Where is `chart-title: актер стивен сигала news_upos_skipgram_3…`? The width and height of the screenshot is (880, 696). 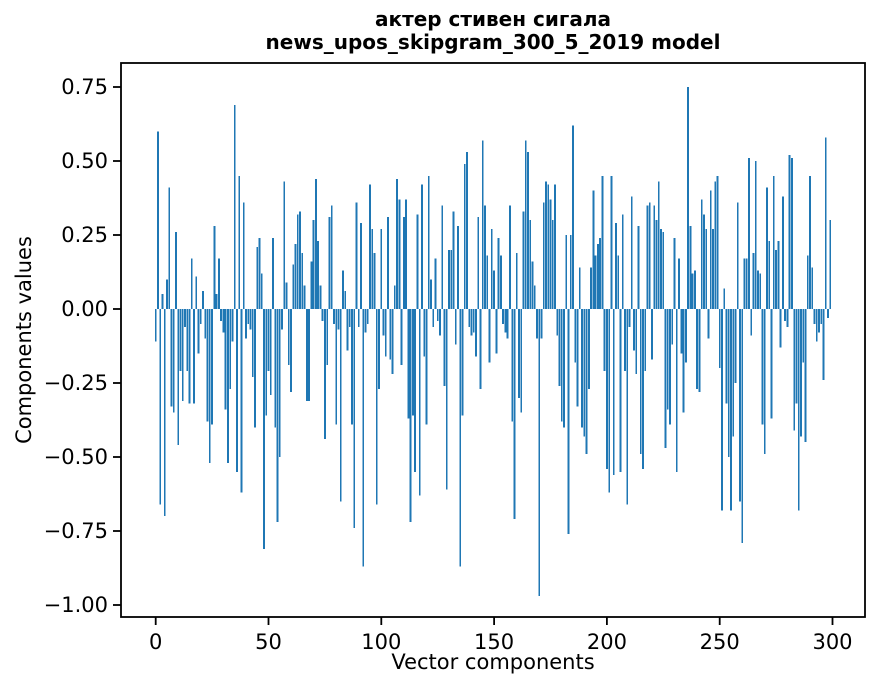 chart-title: актер стивен сигала news_upos_skipgram_3… is located at coordinates (493, 31).